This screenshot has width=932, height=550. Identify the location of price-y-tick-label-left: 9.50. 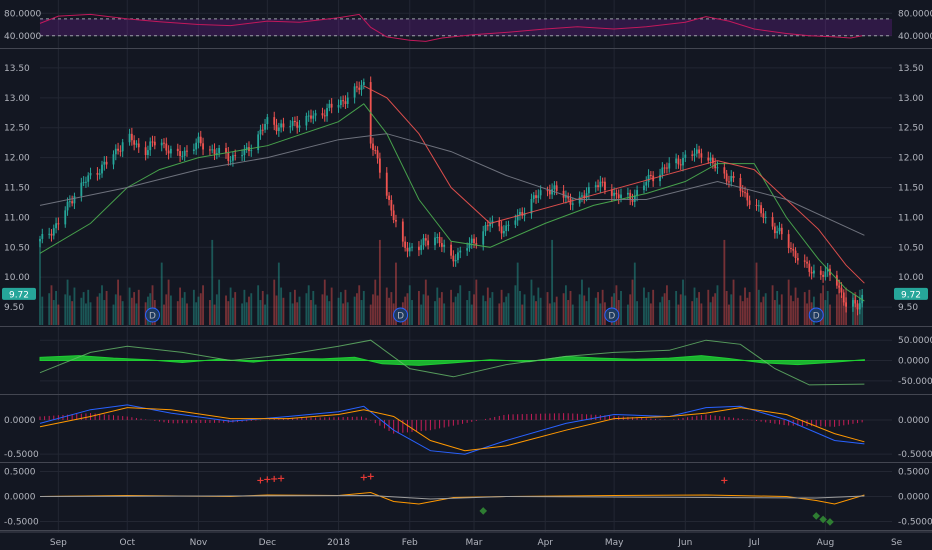
(14, 308).